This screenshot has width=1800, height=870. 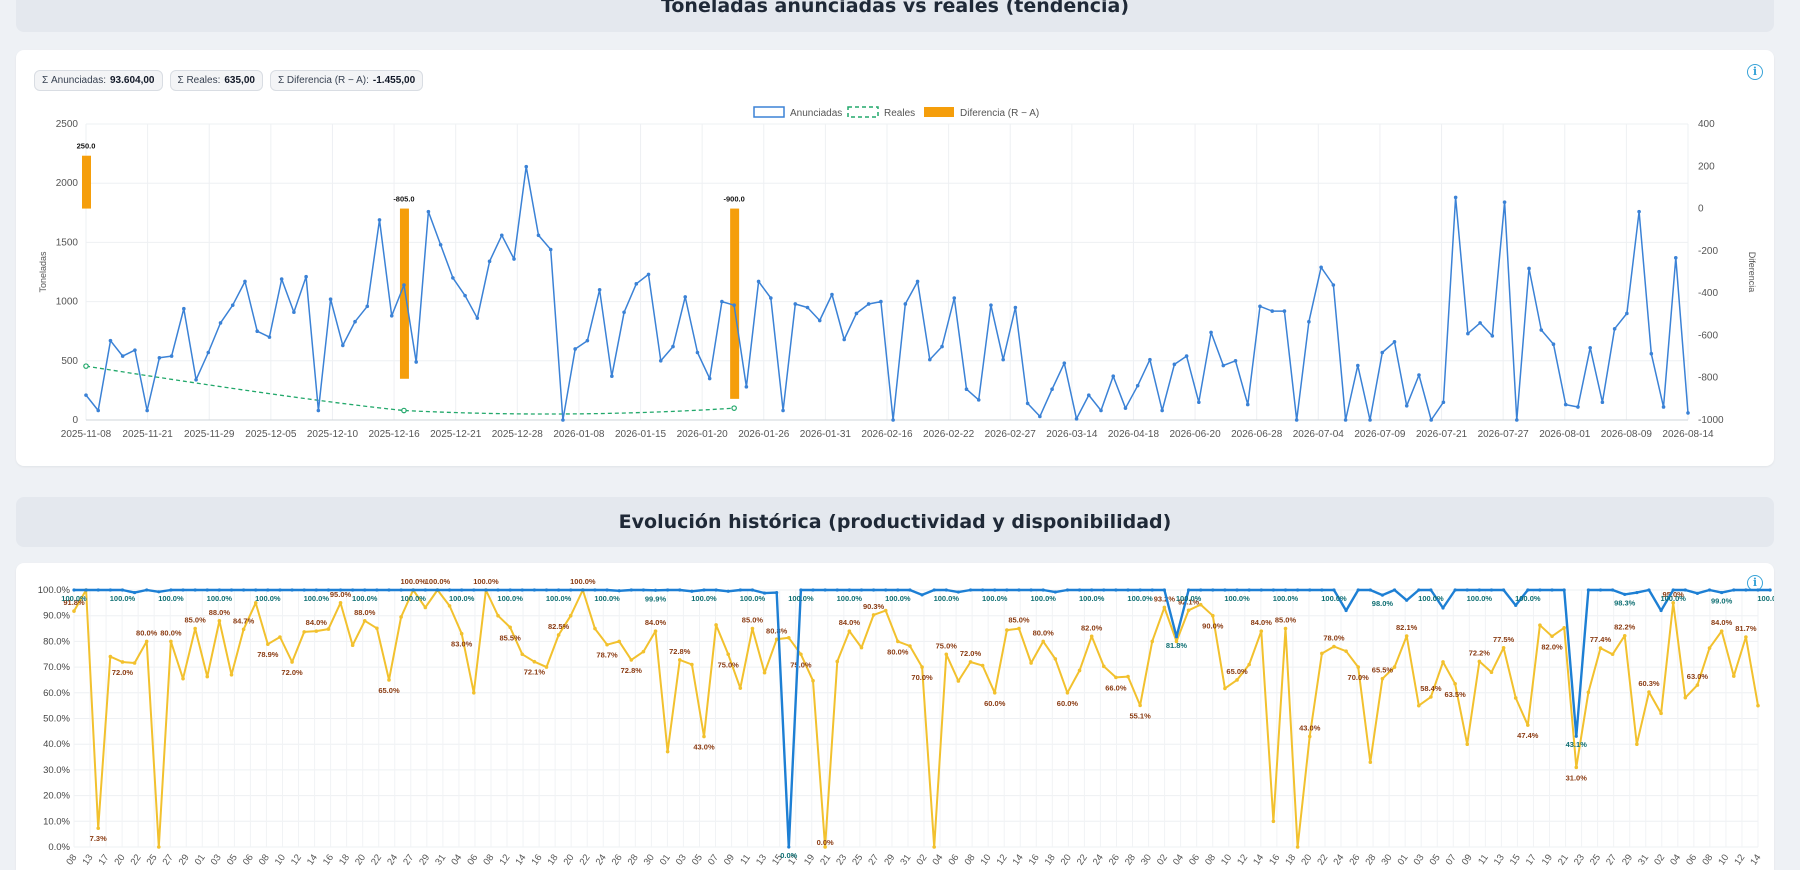 I want to click on x-tick-label: 10, so click(x=280, y=859).